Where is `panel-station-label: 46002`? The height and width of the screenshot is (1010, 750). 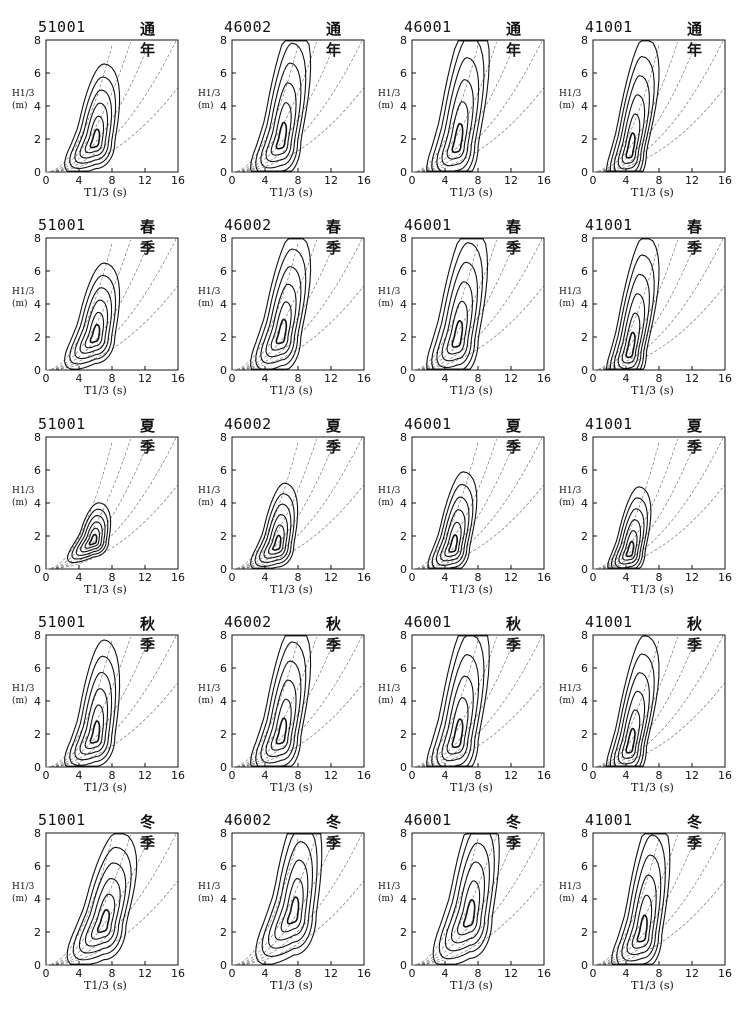 panel-station-label: 46002 is located at coordinates (248, 27).